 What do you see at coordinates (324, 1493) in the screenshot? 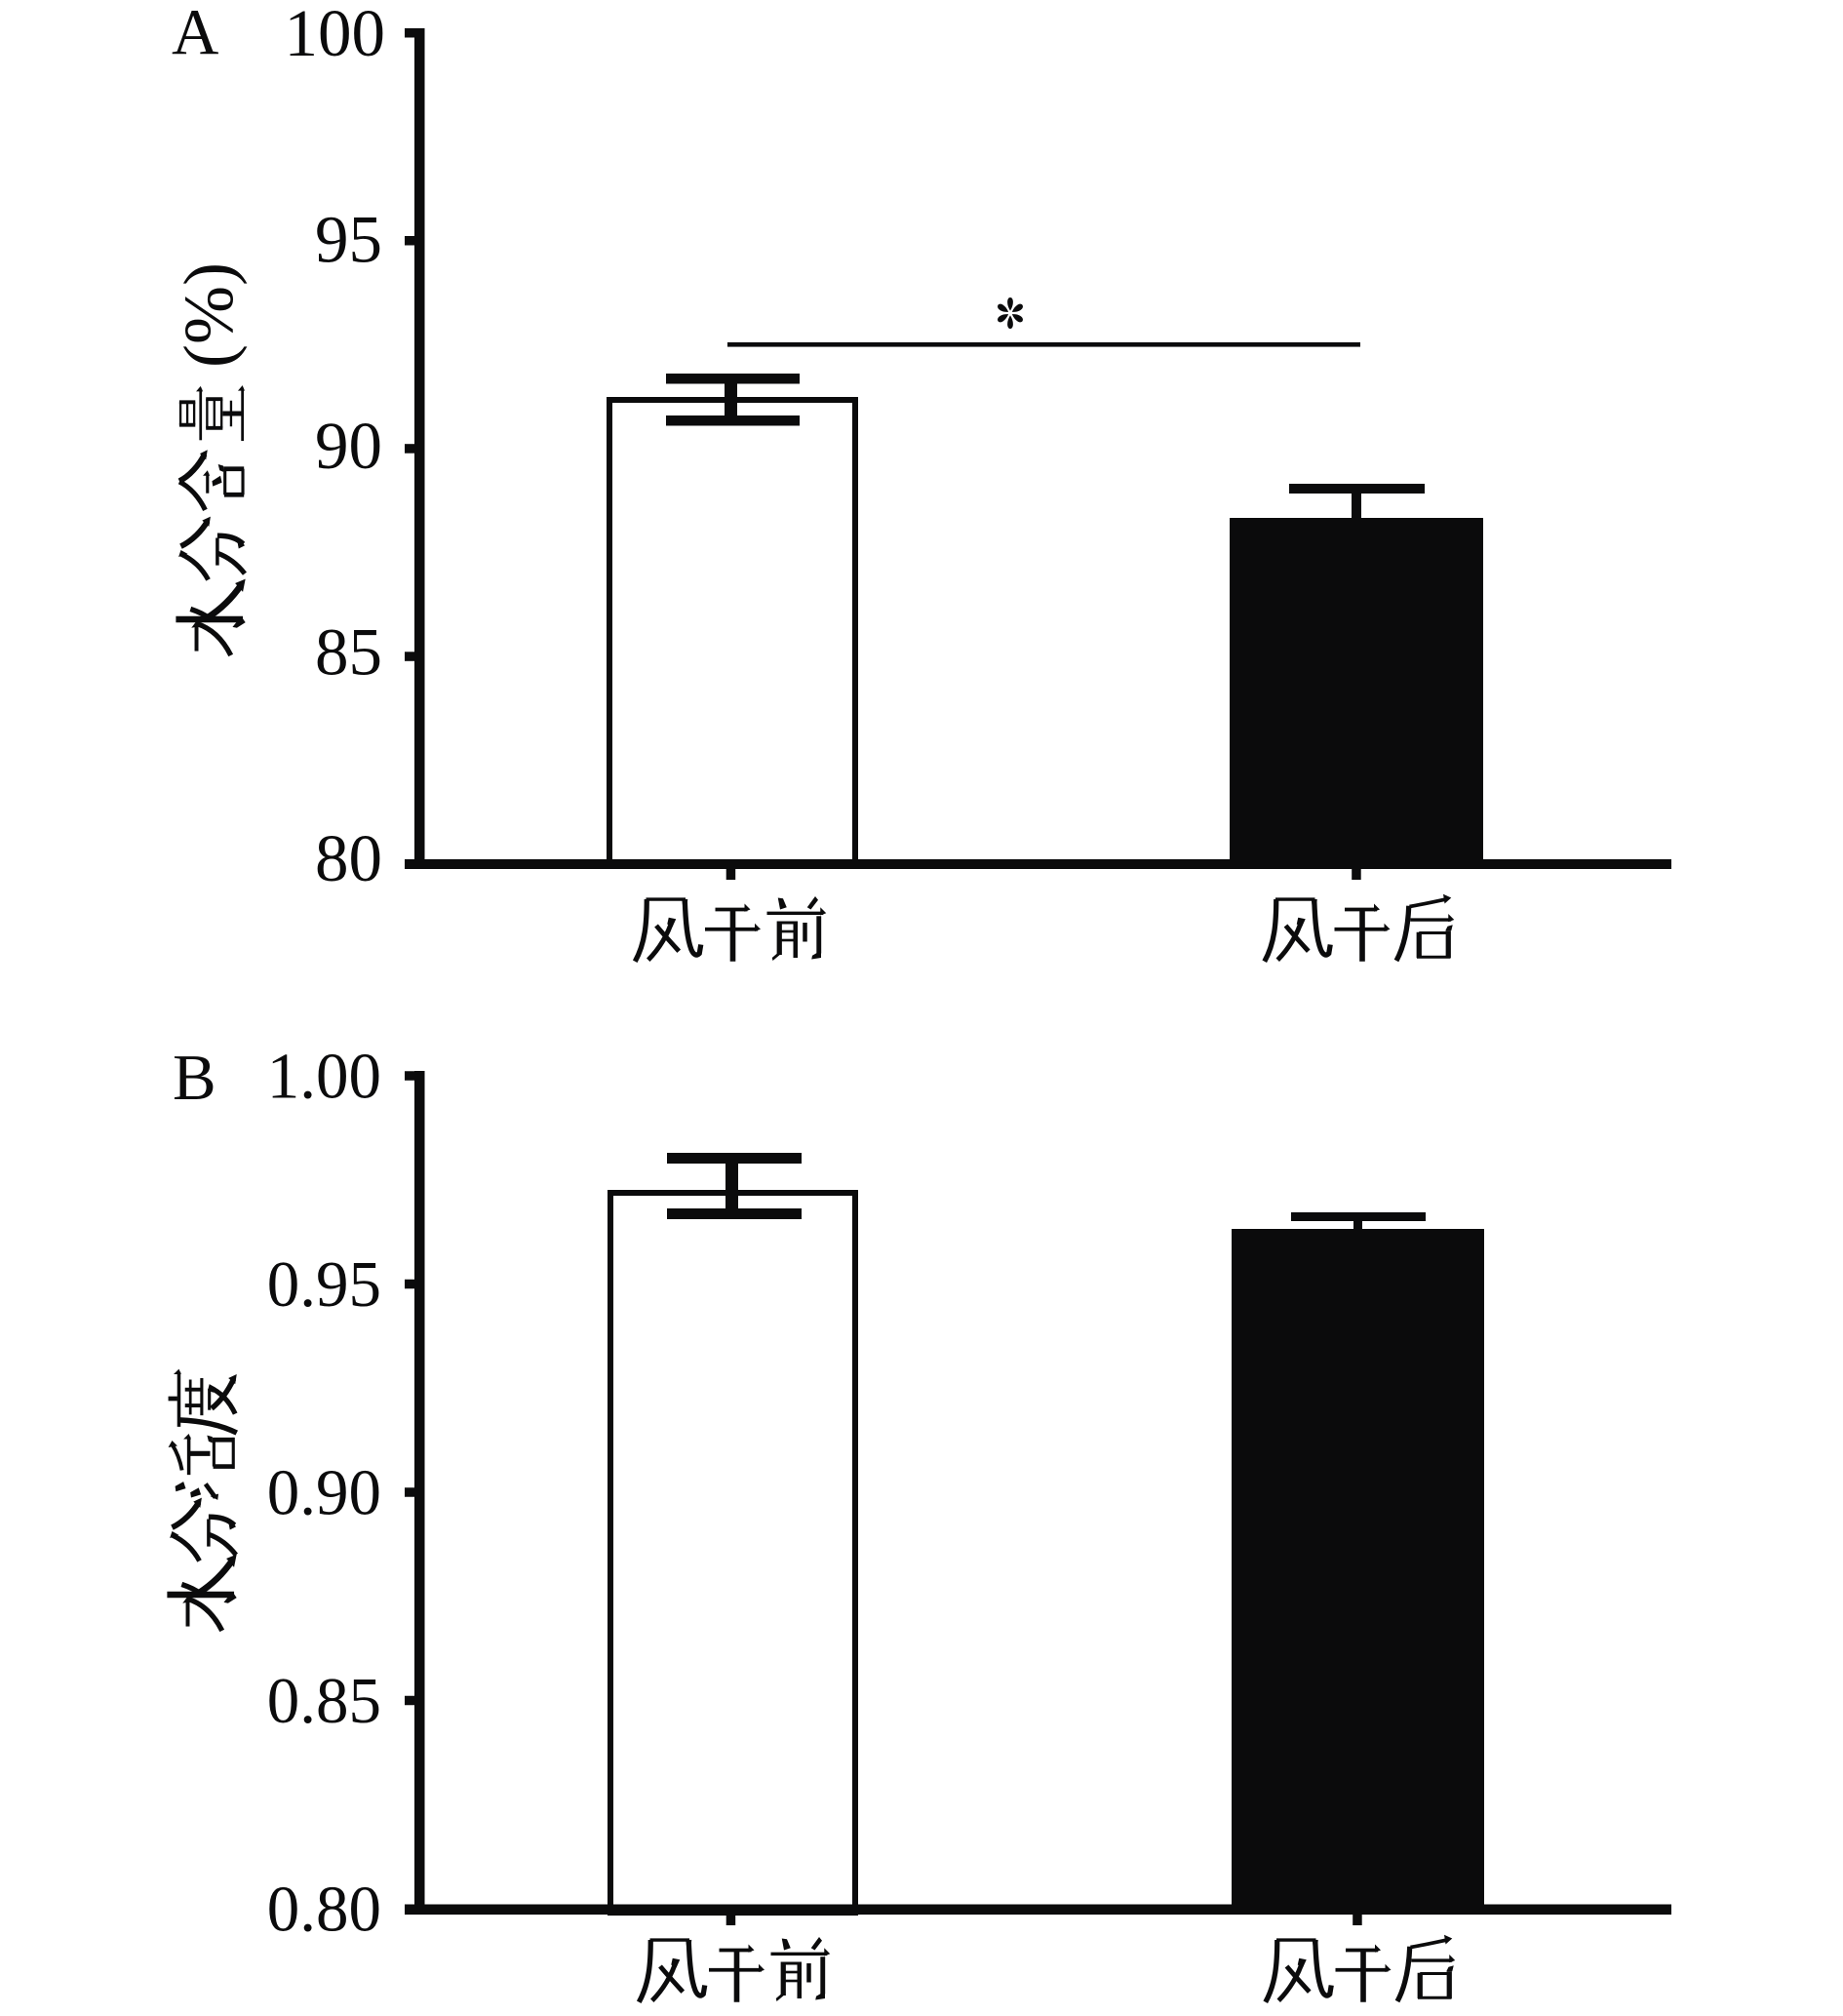
I see `svg-text: 0.90` at bounding box center [324, 1493].